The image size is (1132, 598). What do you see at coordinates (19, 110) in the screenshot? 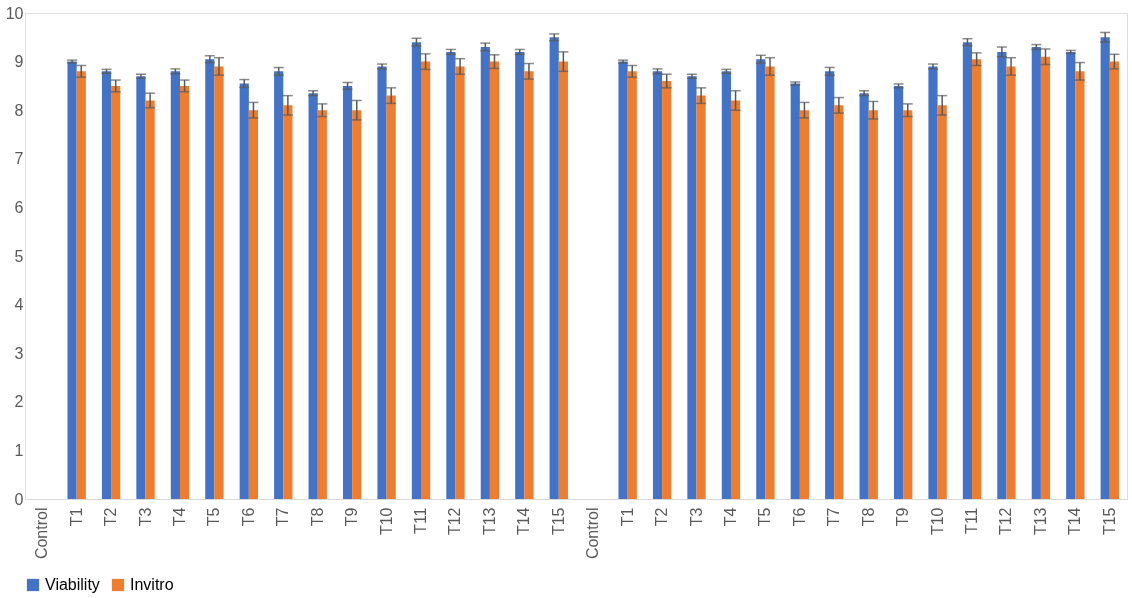
I see `y-tick-label: 8` at bounding box center [19, 110].